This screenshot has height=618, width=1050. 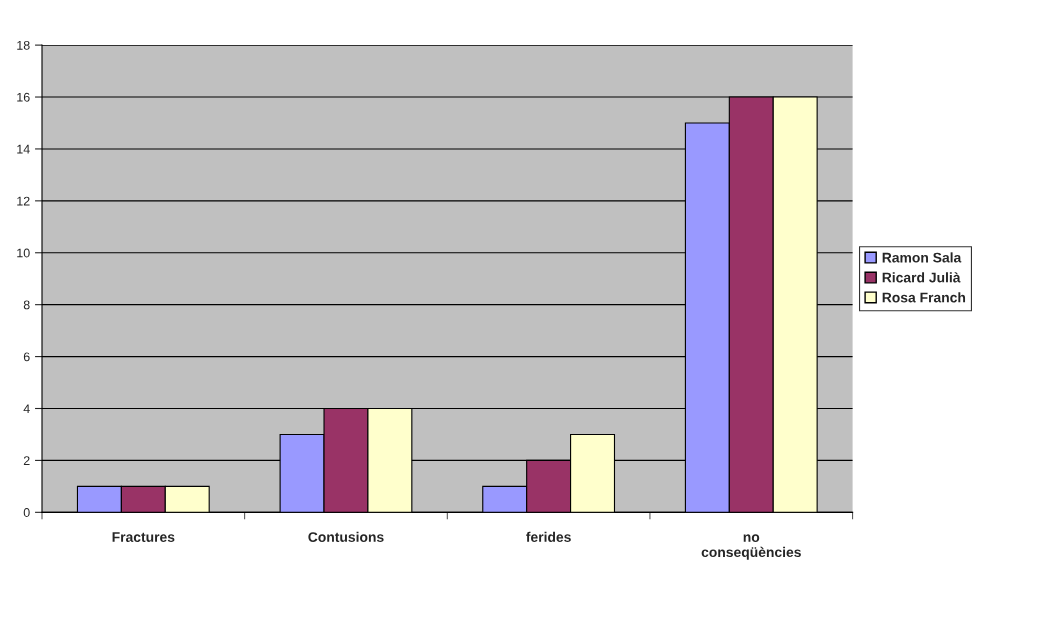 What do you see at coordinates (26, 305) in the screenshot?
I see `y-tick-label: 8` at bounding box center [26, 305].